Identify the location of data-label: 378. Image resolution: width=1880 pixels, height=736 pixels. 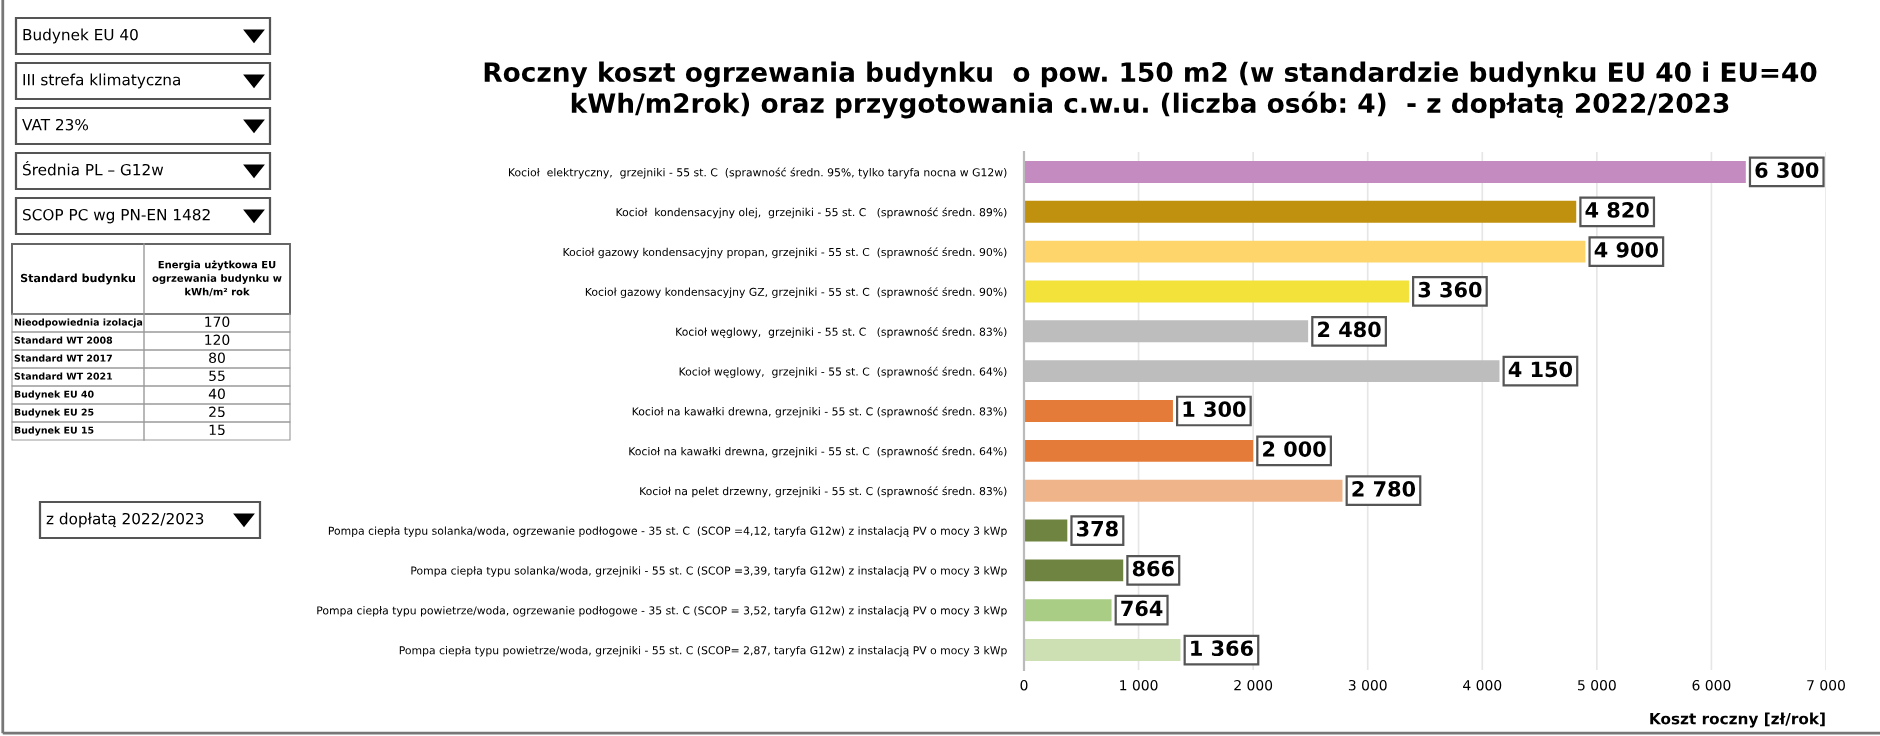
(1097, 528).